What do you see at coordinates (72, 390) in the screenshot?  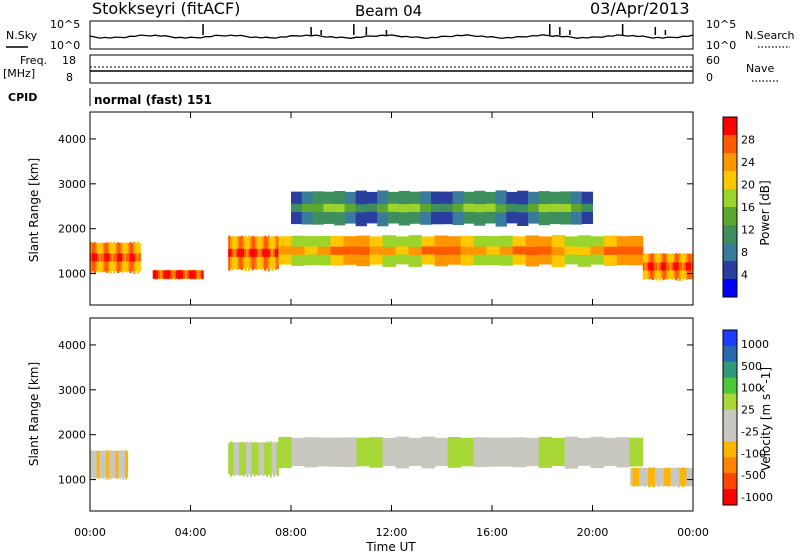 I see `y-tick-label: 3000` at bounding box center [72, 390].